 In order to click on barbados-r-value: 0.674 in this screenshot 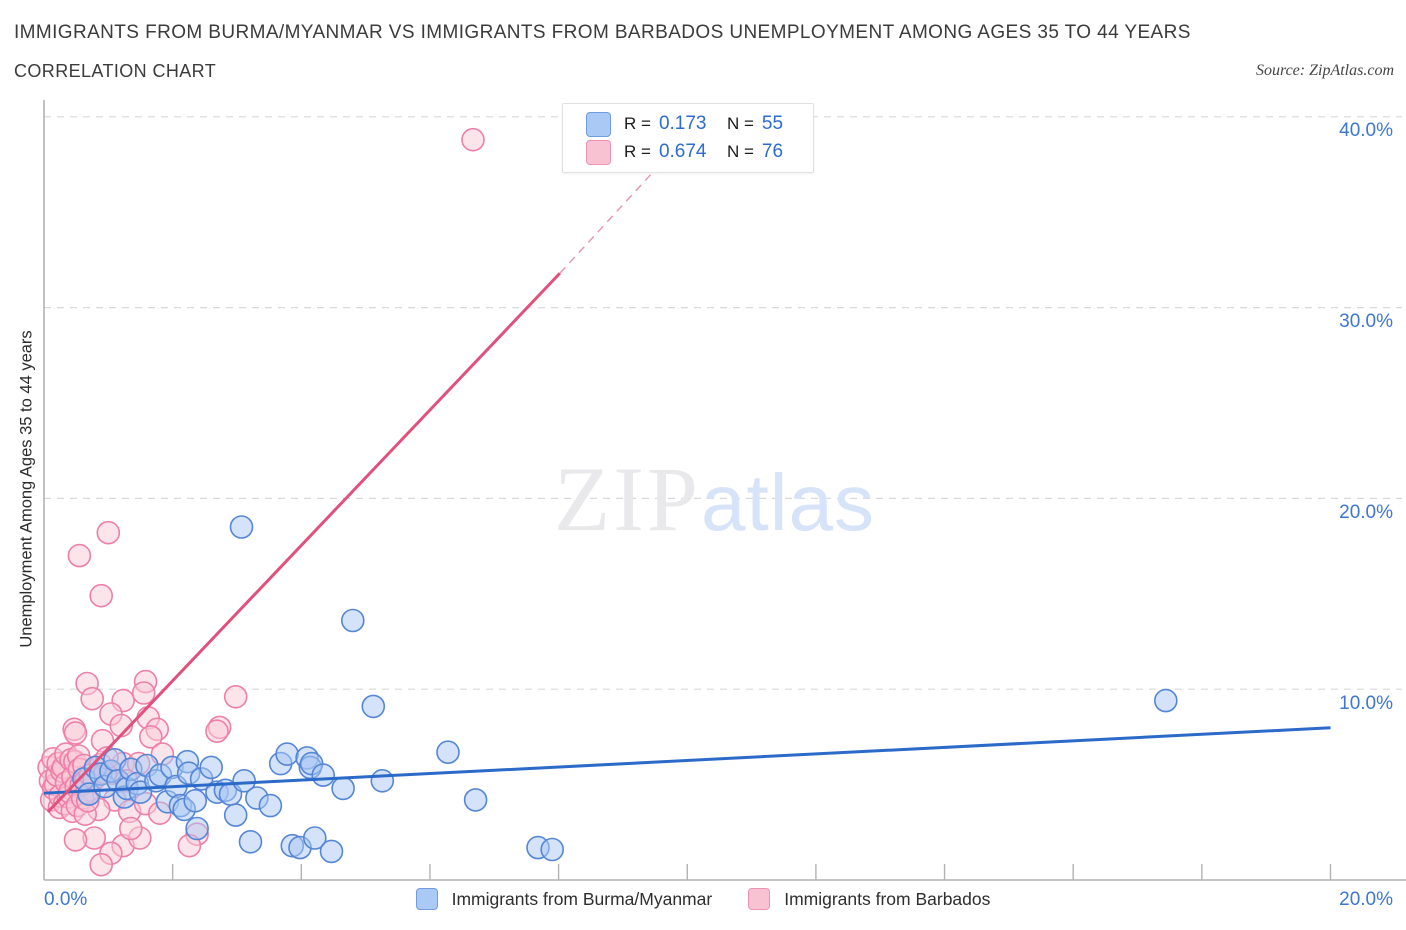, I will do `click(682, 151)`.